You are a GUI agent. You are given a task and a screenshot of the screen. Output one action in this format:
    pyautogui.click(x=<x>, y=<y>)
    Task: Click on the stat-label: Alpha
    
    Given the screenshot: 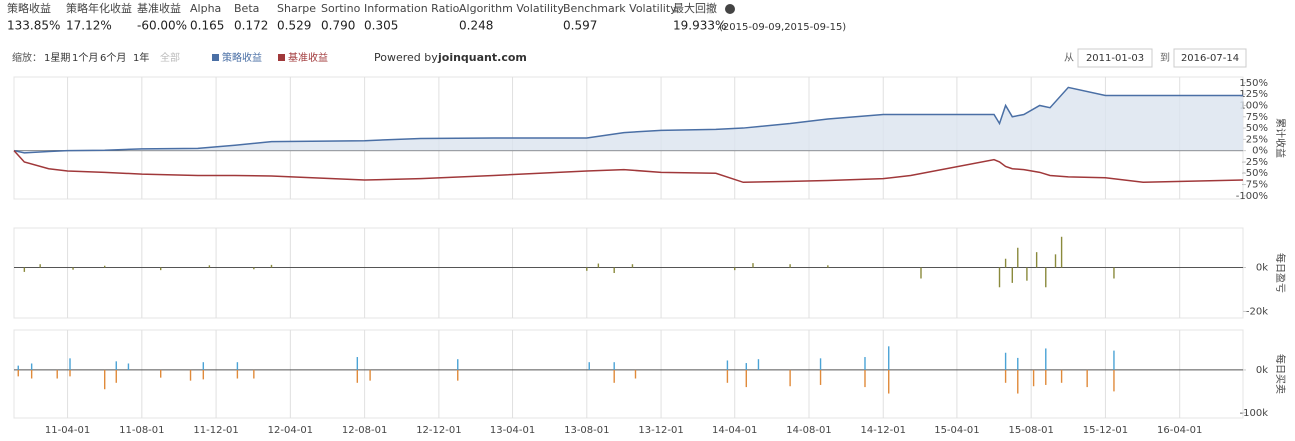 What is the action you would take?
    pyautogui.click(x=205, y=8)
    